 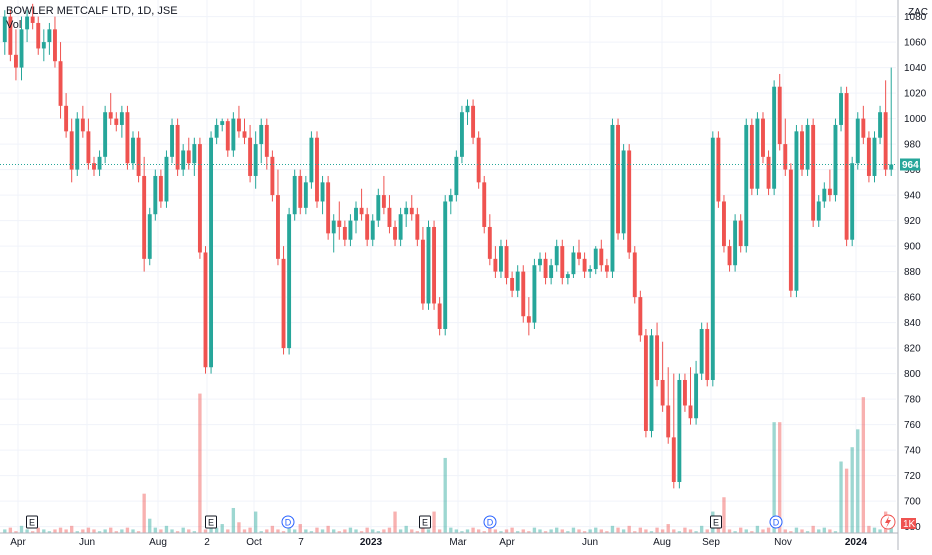 I want to click on y-tick-label: 720, so click(x=912, y=476).